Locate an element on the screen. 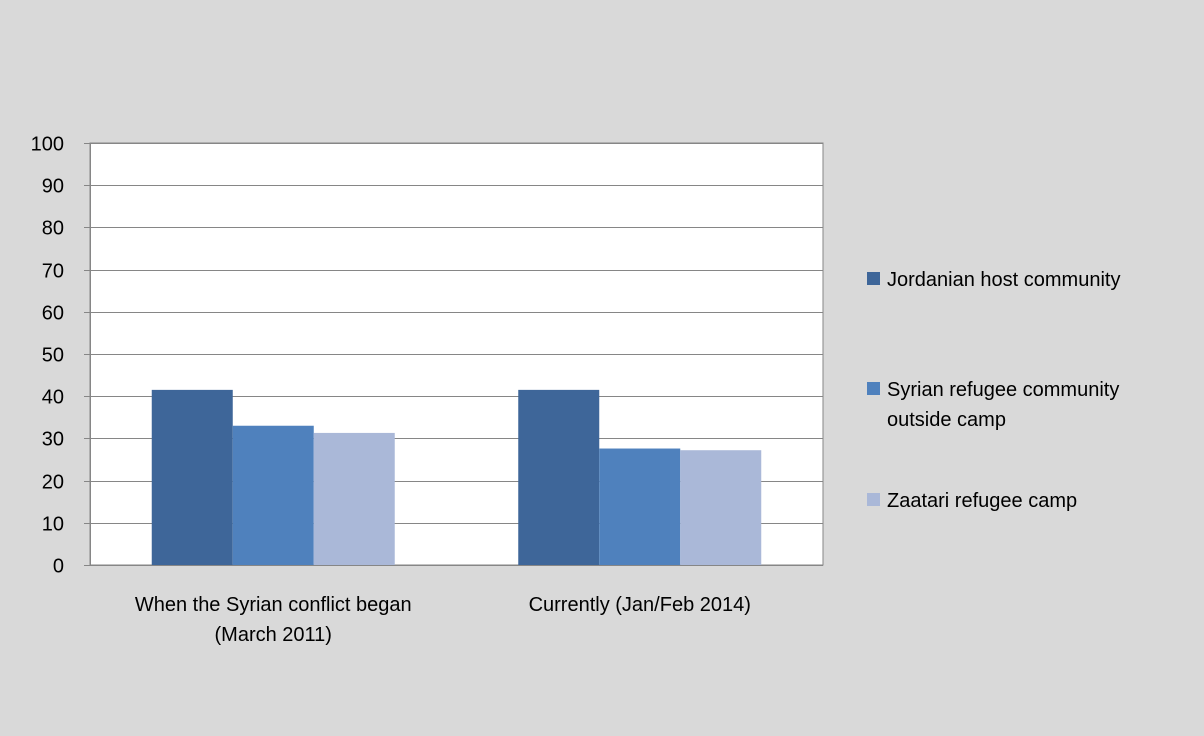  legend-label-line: Syrian refugee community is located at coordinates (1003, 390).